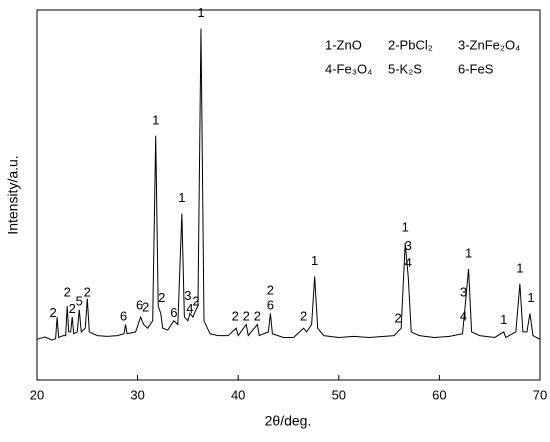 This screenshot has height=442, width=550. I want to click on legend-label: 6-FeS, so click(476, 68).